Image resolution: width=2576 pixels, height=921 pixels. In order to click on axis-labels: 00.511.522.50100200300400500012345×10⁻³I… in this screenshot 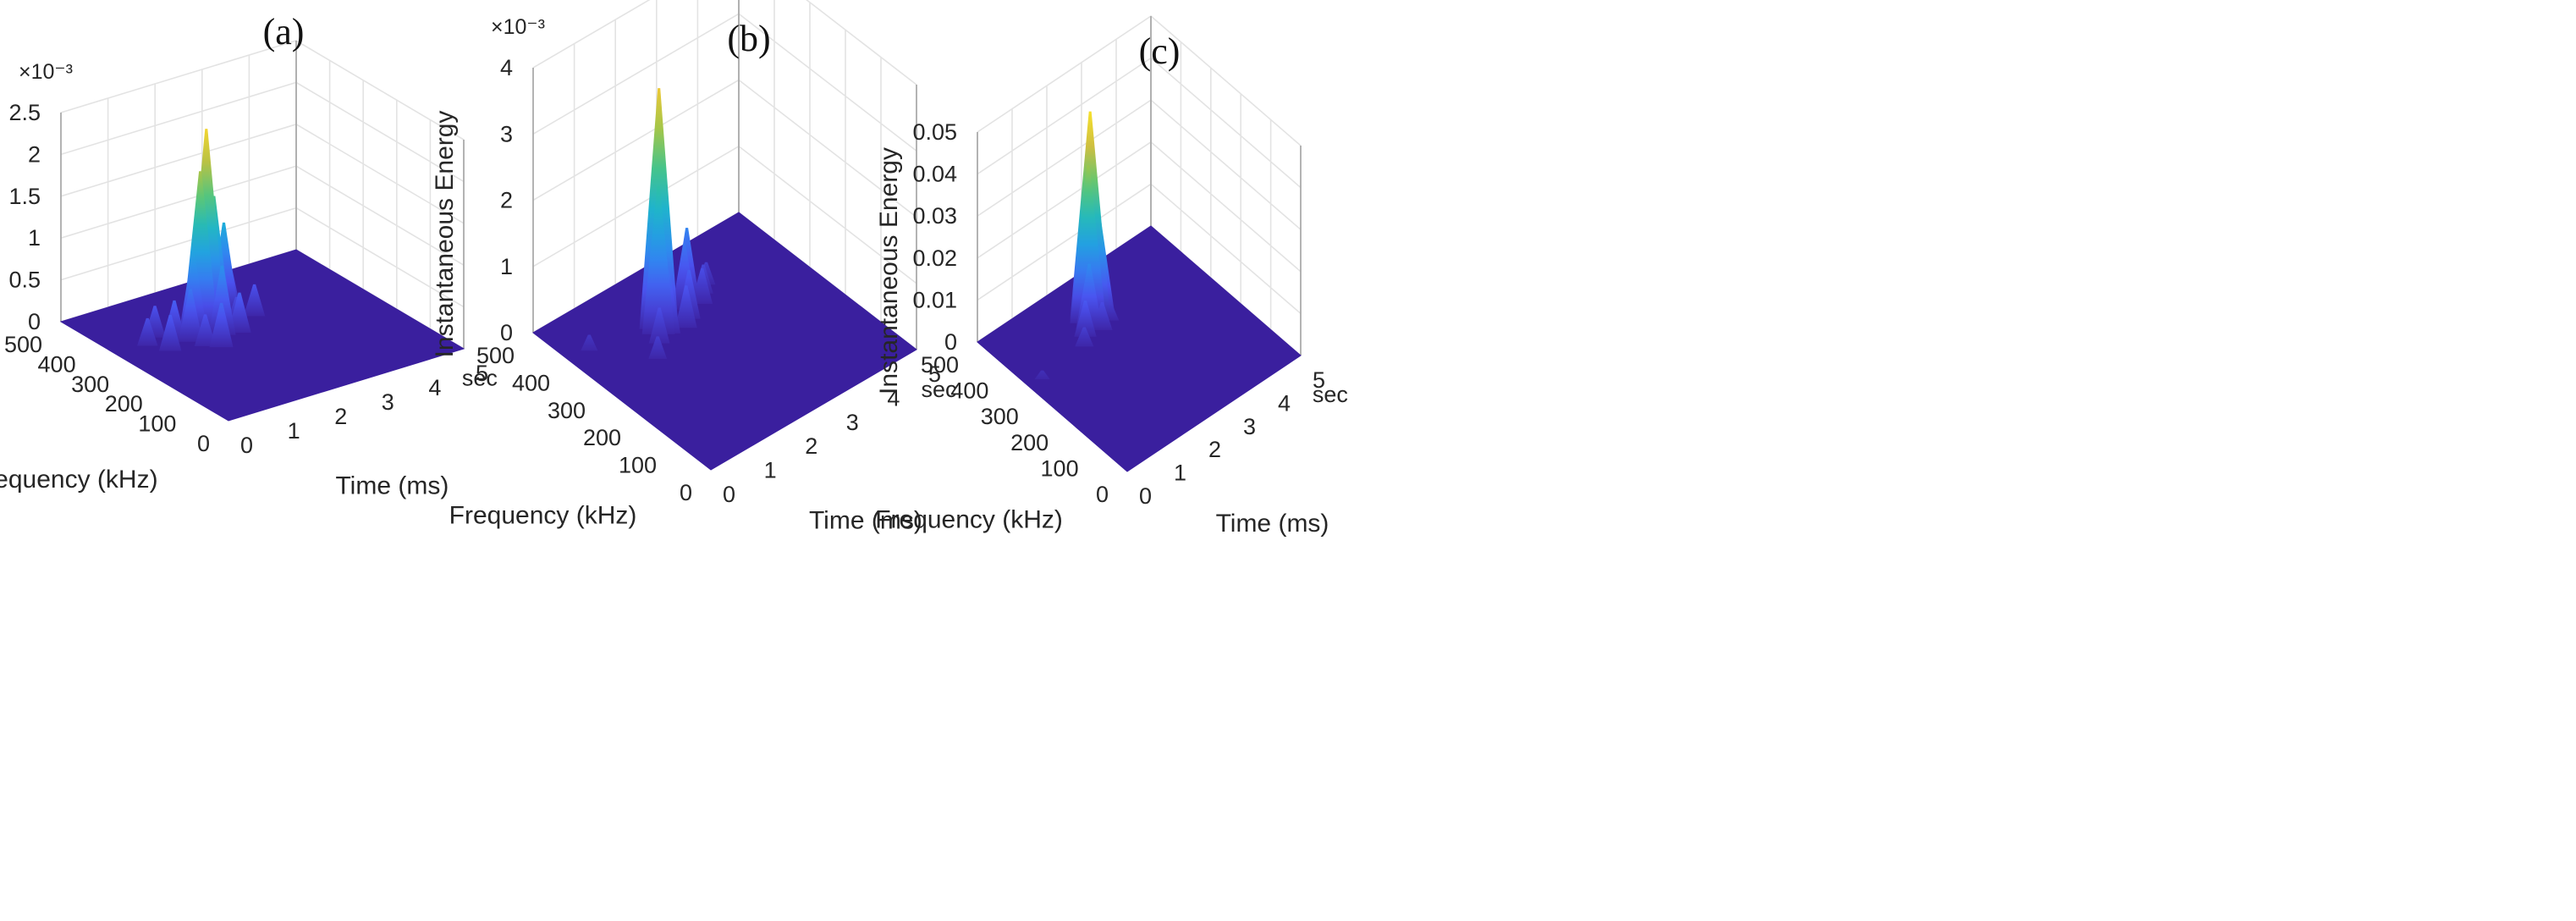, I will do `click(249, 256)`.